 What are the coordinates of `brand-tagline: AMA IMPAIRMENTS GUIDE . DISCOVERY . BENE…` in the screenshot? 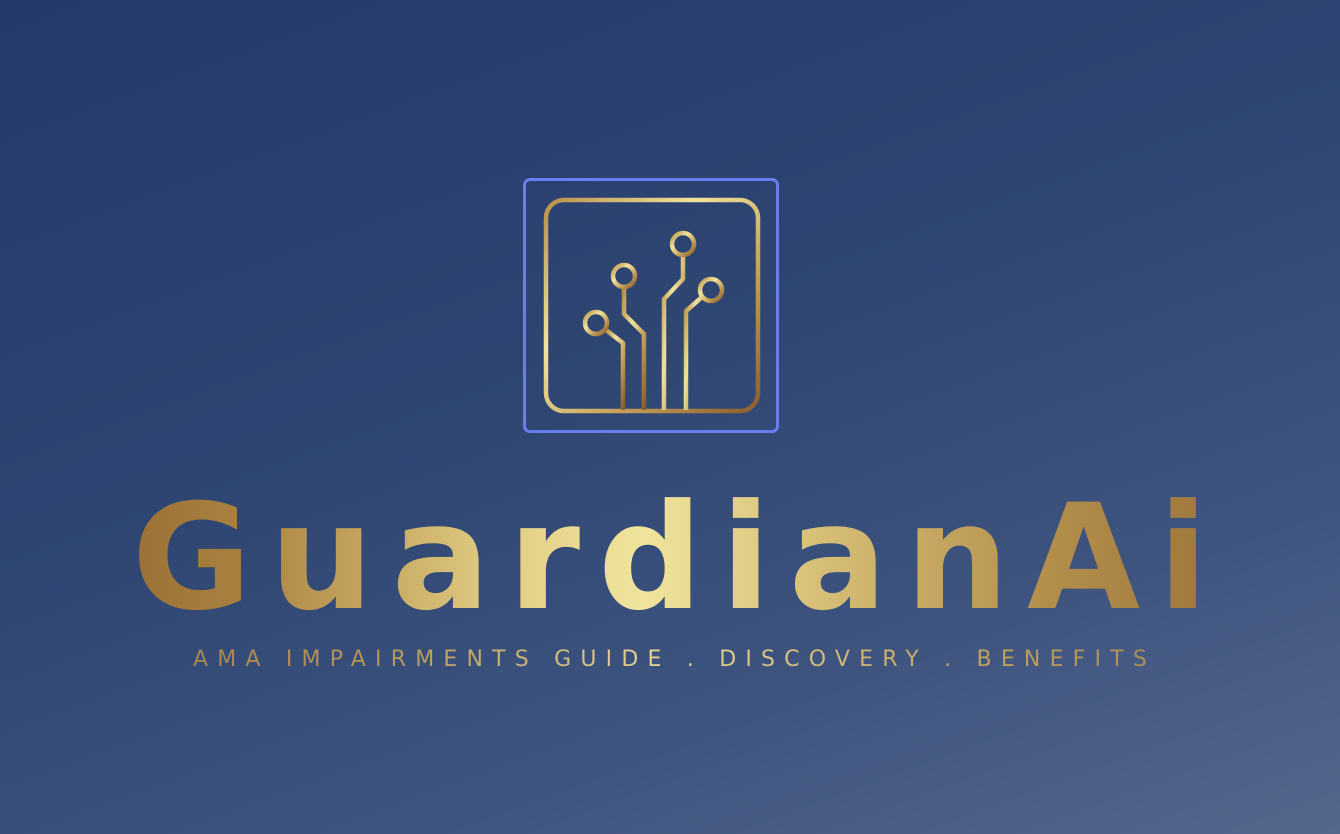 It's located at (670, 660).